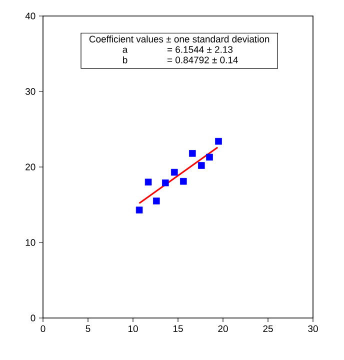  Describe the element at coordinates (133, 328) in the screenshot. I see `x-tick-label: 10` at that location.